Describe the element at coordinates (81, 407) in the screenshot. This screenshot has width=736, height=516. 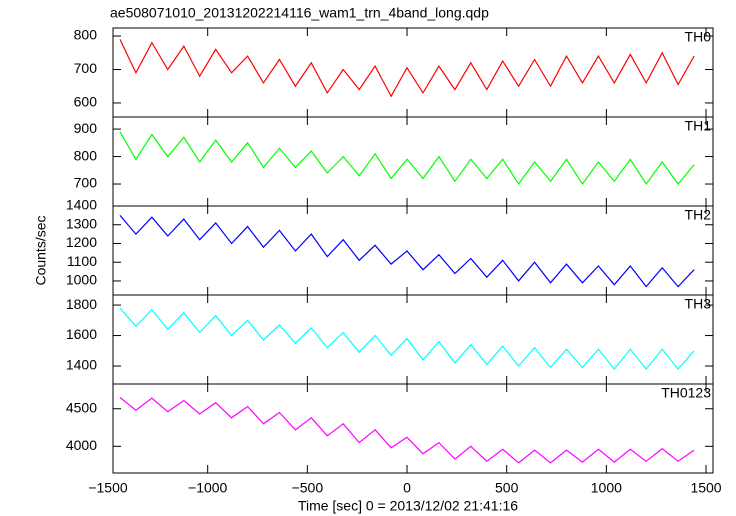
I see `y-tick-label: 4500` at that location.